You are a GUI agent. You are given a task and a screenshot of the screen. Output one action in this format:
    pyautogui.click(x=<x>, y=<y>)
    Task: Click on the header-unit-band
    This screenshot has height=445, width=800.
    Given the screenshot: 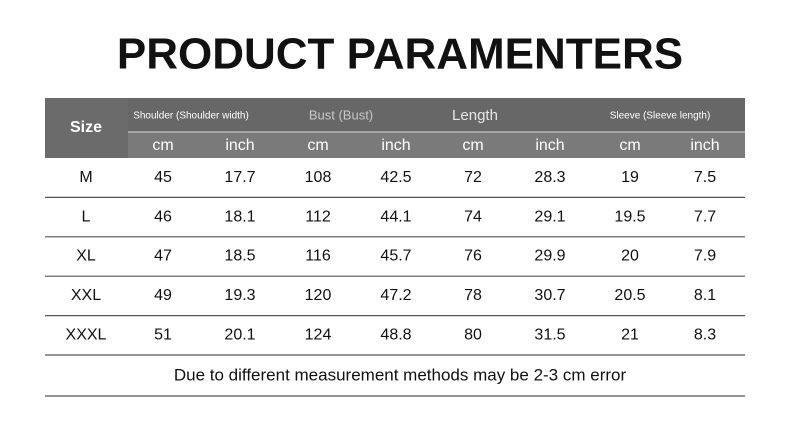 What is the action you would take?
    pyautogui.click(x=395, y=145)
    